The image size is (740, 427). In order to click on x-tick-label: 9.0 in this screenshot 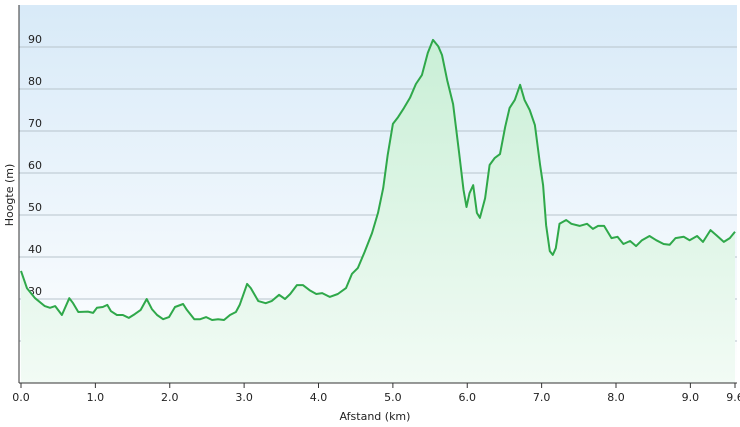, I will do `click(691, 397)`.